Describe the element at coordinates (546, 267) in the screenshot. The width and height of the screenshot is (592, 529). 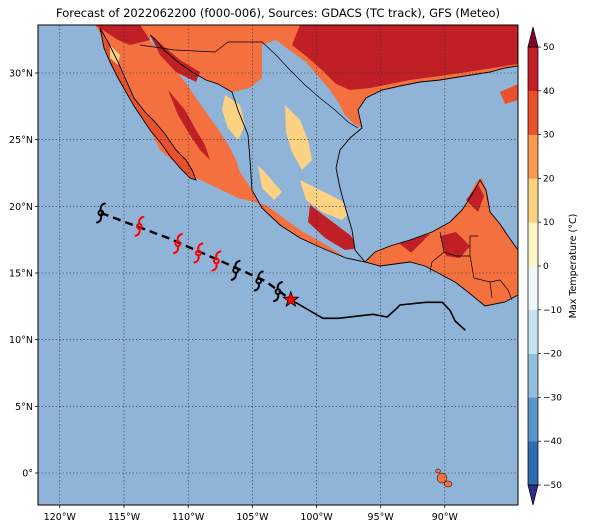
I see `colorbar-tick-label: 0` at that location.